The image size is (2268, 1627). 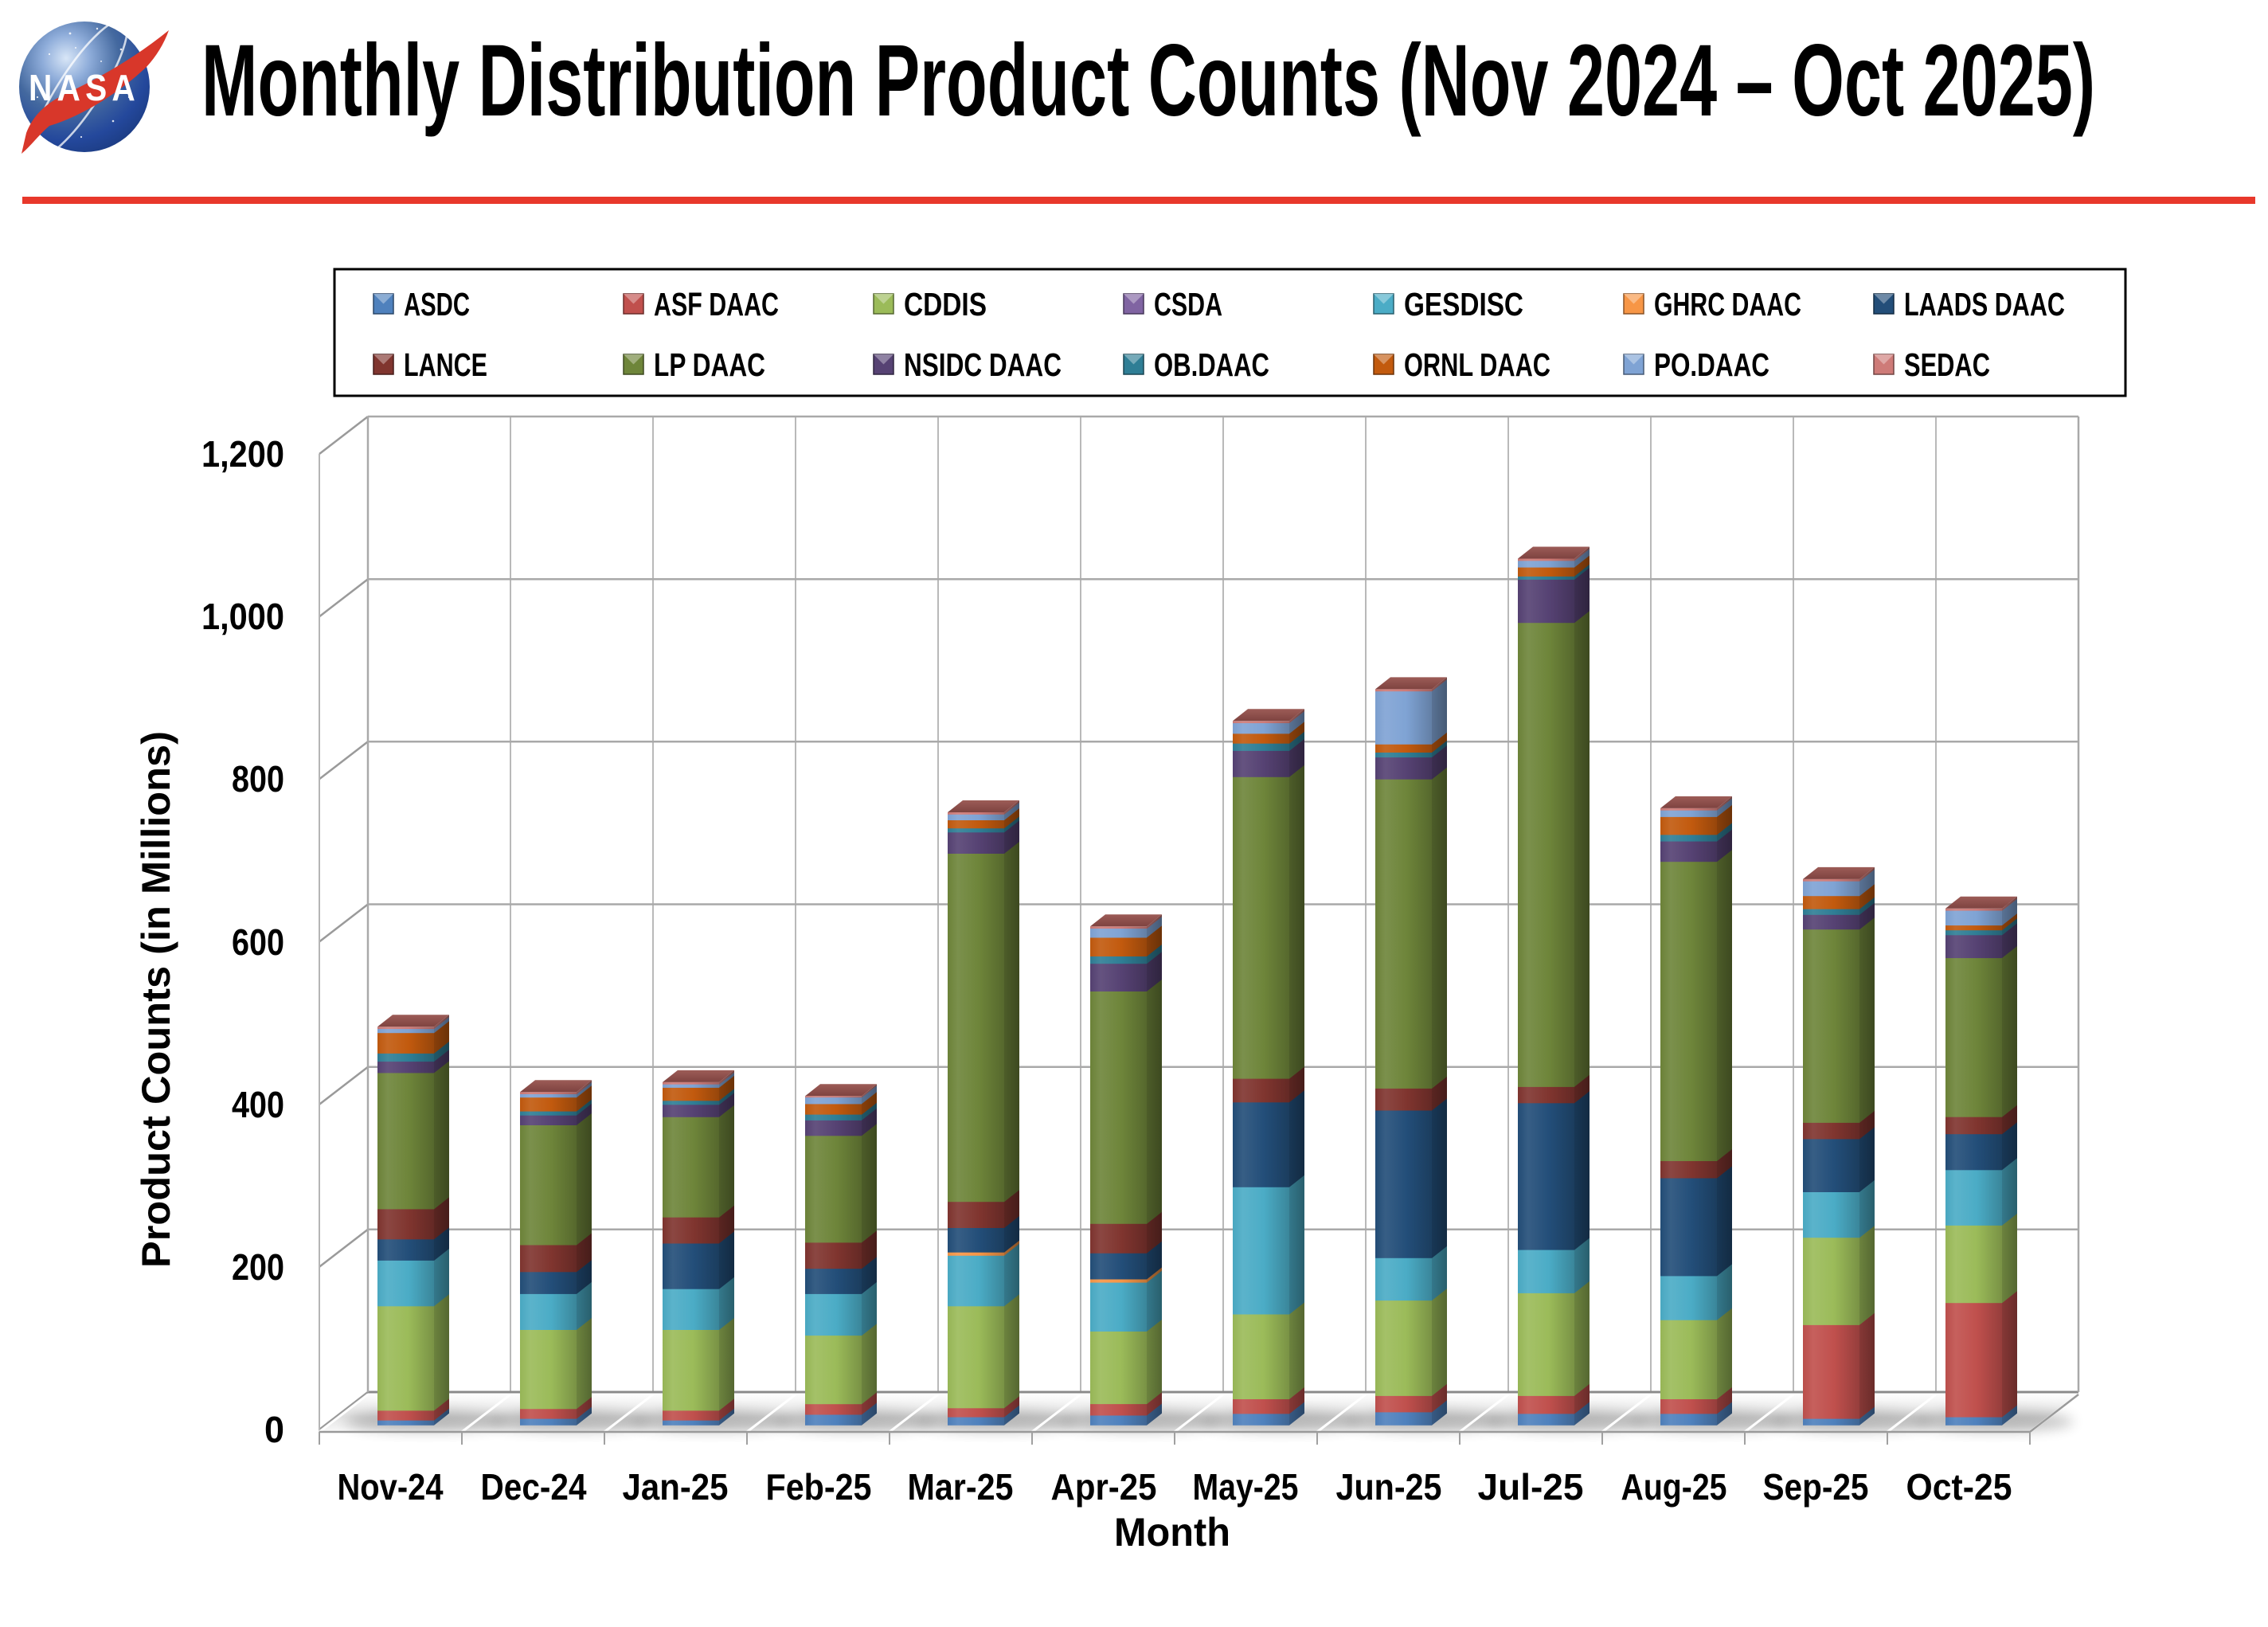 I want to click on svg-text: OB.DAAC, so click(x=1211, y=364).